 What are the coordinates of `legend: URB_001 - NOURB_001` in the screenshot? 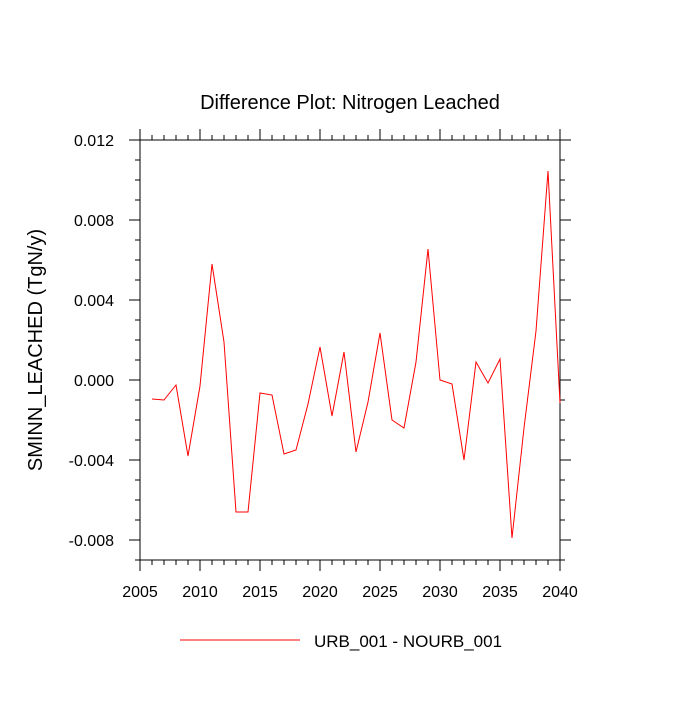 It's located at (341, 641).